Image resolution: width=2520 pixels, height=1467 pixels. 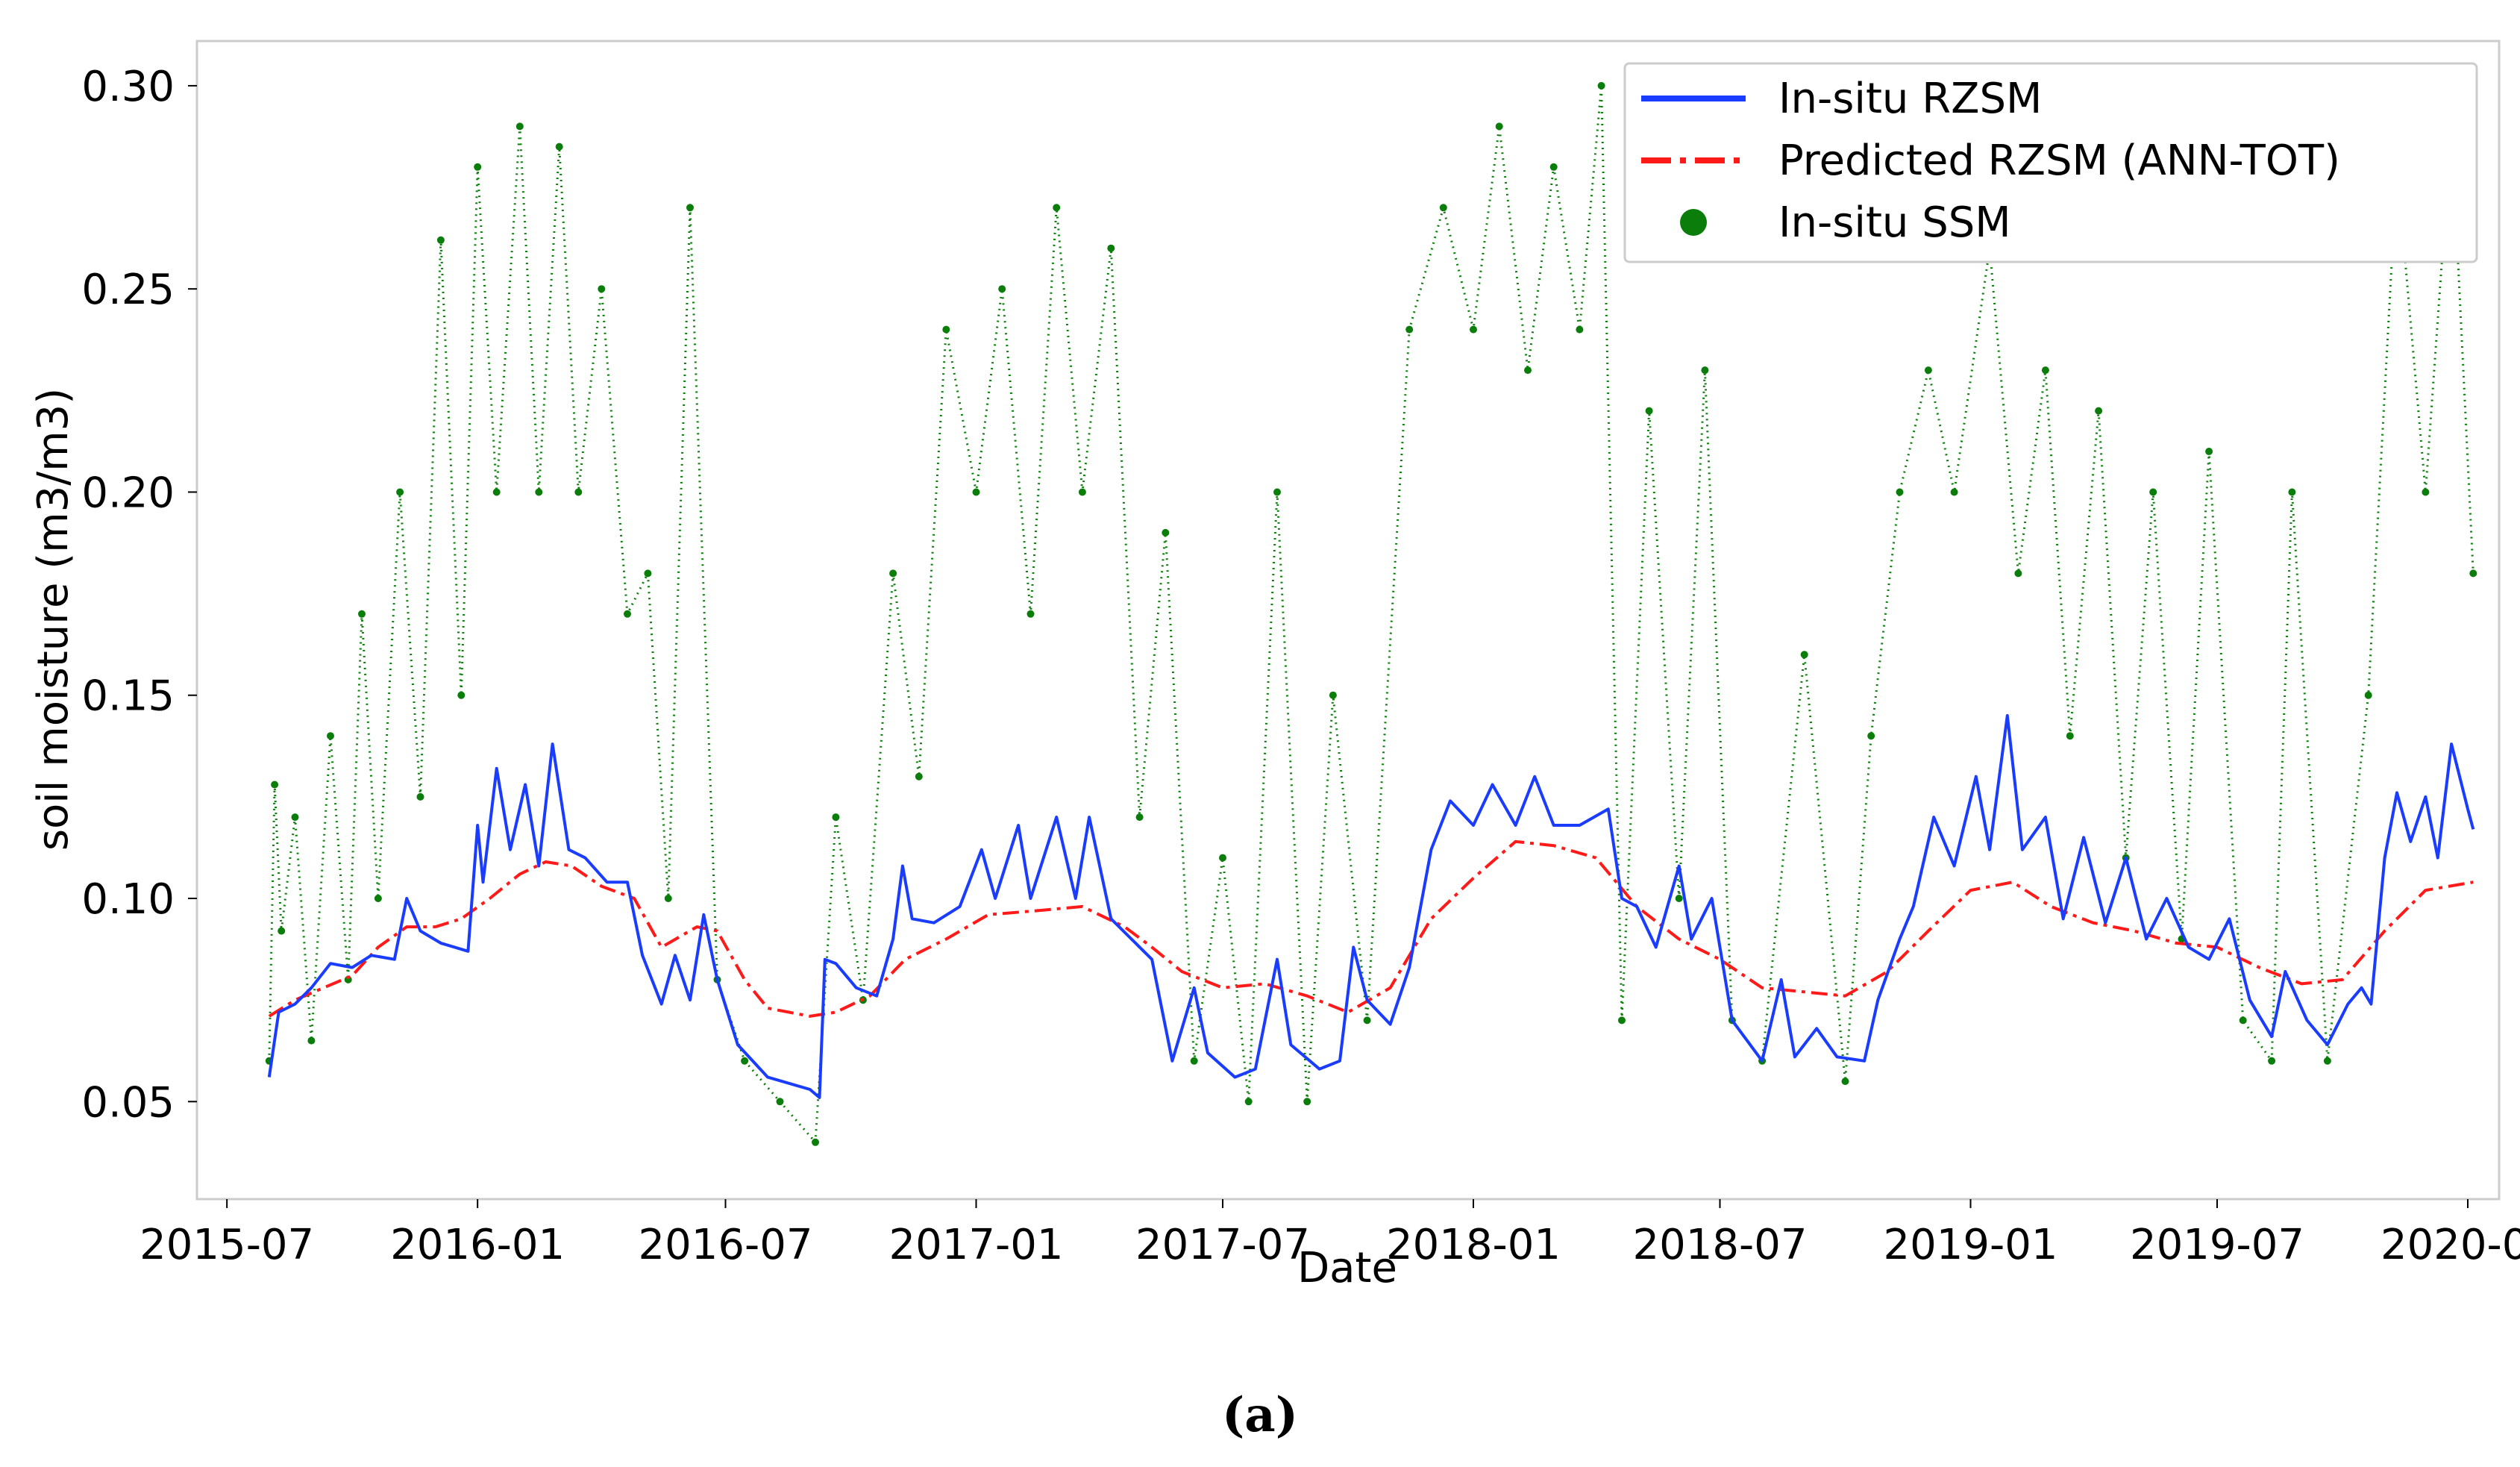 I want to click on y-tick-label: 0.20, so click(x=128, y=493).